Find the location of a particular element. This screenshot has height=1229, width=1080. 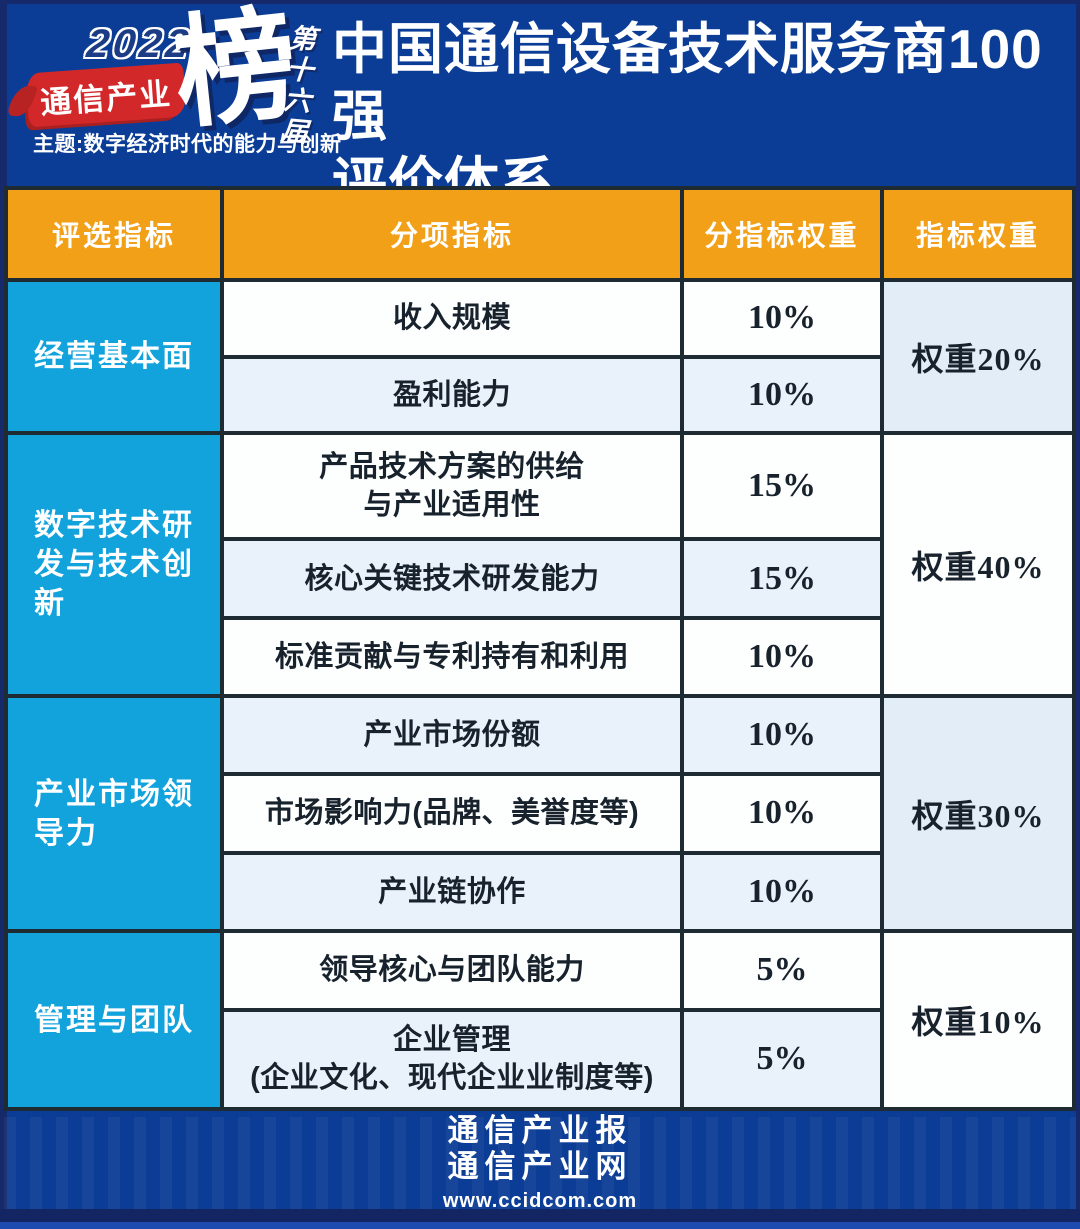

page-title: 中国通信设备技术服务商100强 评价体系 is located at coordinates (702, 116).